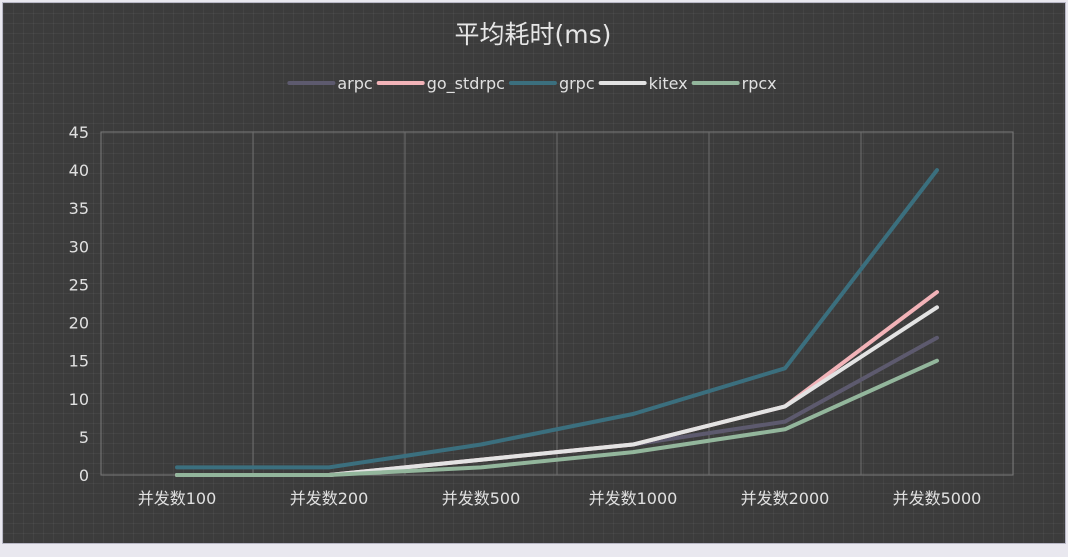 The image size is (1068, 557). I want to click on x-tick-label: 并发数200, so click(329, 498).